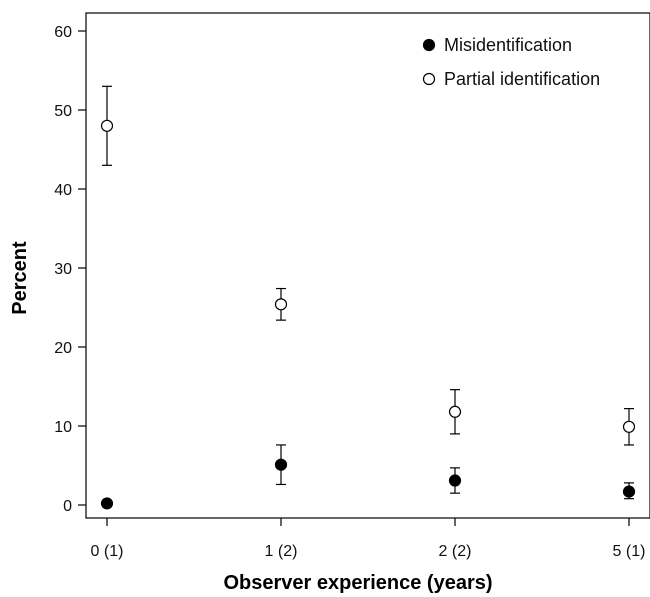 Image resolution: width=650 pixels, height=597 pixels. What do you see at coordinates (63, 348) in the screenshot?
I see `y-tick-label-20: 20` at bounding box center [63, 348].